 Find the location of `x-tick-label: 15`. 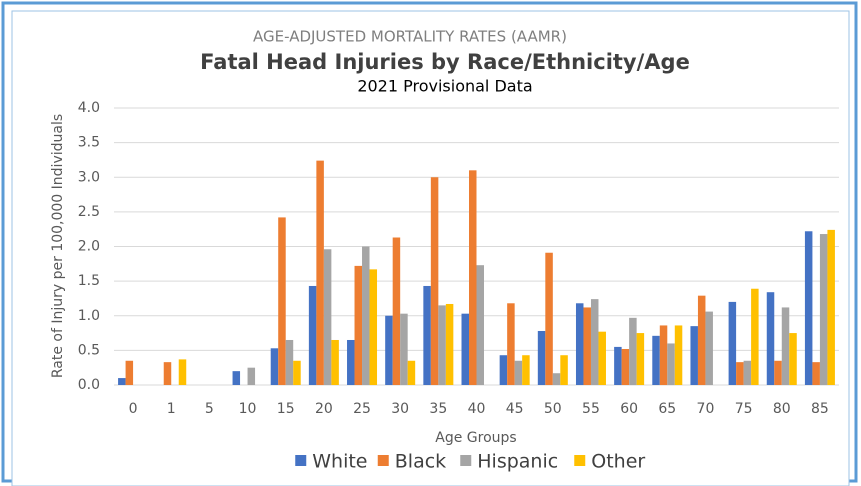

x-tick-label: 15 is located at coordinates (286, 409).